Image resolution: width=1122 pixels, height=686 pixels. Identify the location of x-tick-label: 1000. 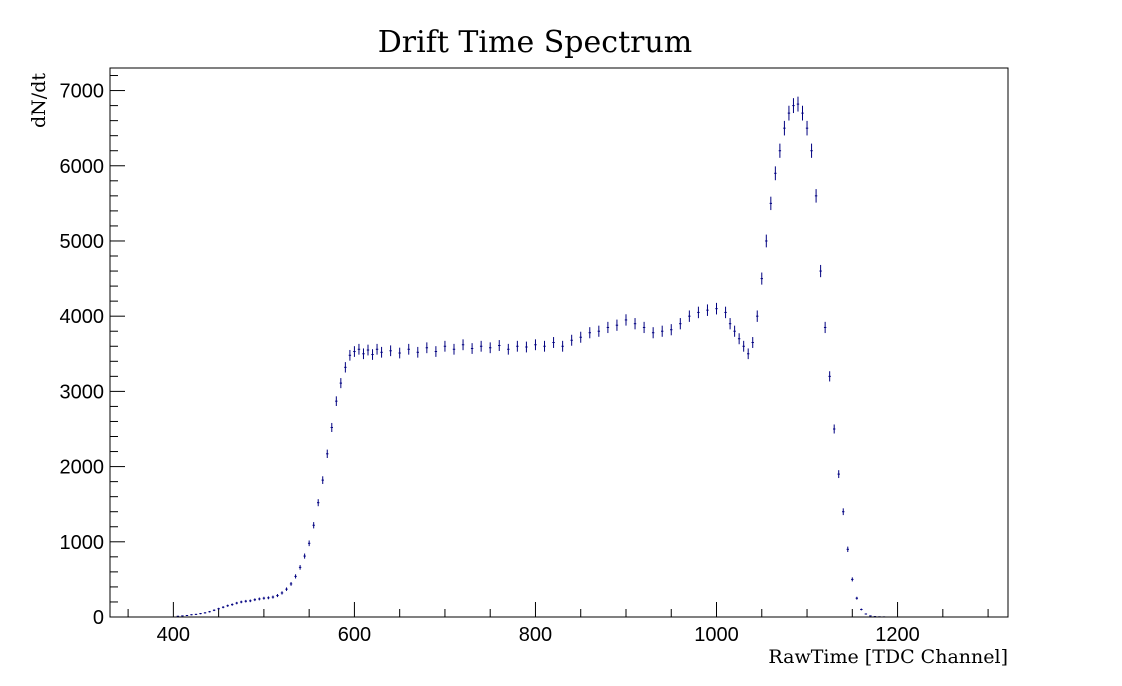
(716, 635).